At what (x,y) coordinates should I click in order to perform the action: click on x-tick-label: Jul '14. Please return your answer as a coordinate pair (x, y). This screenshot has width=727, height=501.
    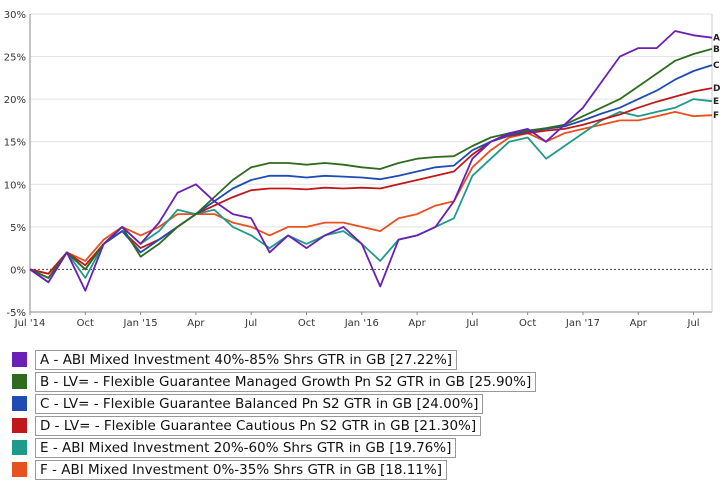
    Looking at the image, I should click on (30, 323).